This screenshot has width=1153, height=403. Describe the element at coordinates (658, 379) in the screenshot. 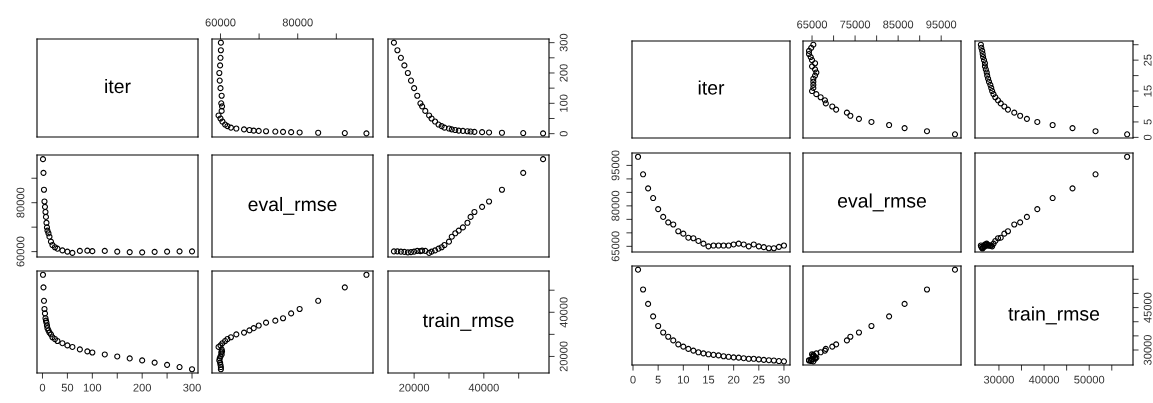

I see `x-tick-label: 5` at that location.